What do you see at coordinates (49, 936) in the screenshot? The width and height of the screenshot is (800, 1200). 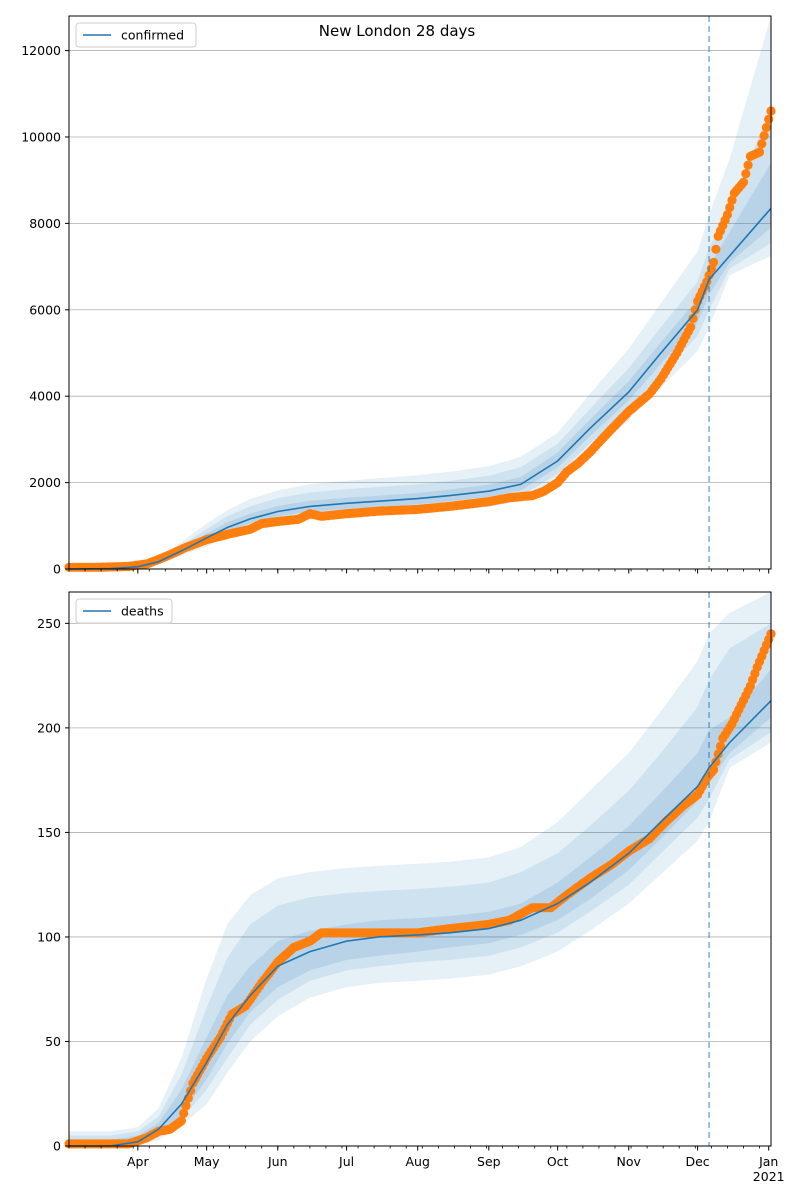 I see `y-tick-label: 100` at bounding box center [49, 936].